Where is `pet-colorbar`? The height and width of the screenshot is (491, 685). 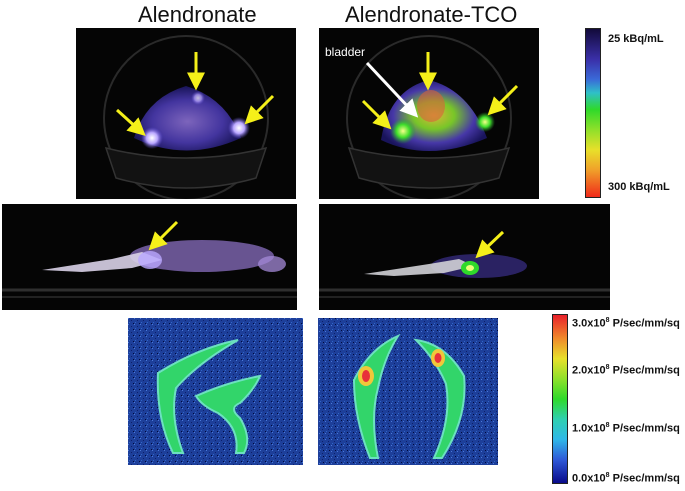 pet-colorbar is located at coordinates (593, 113).